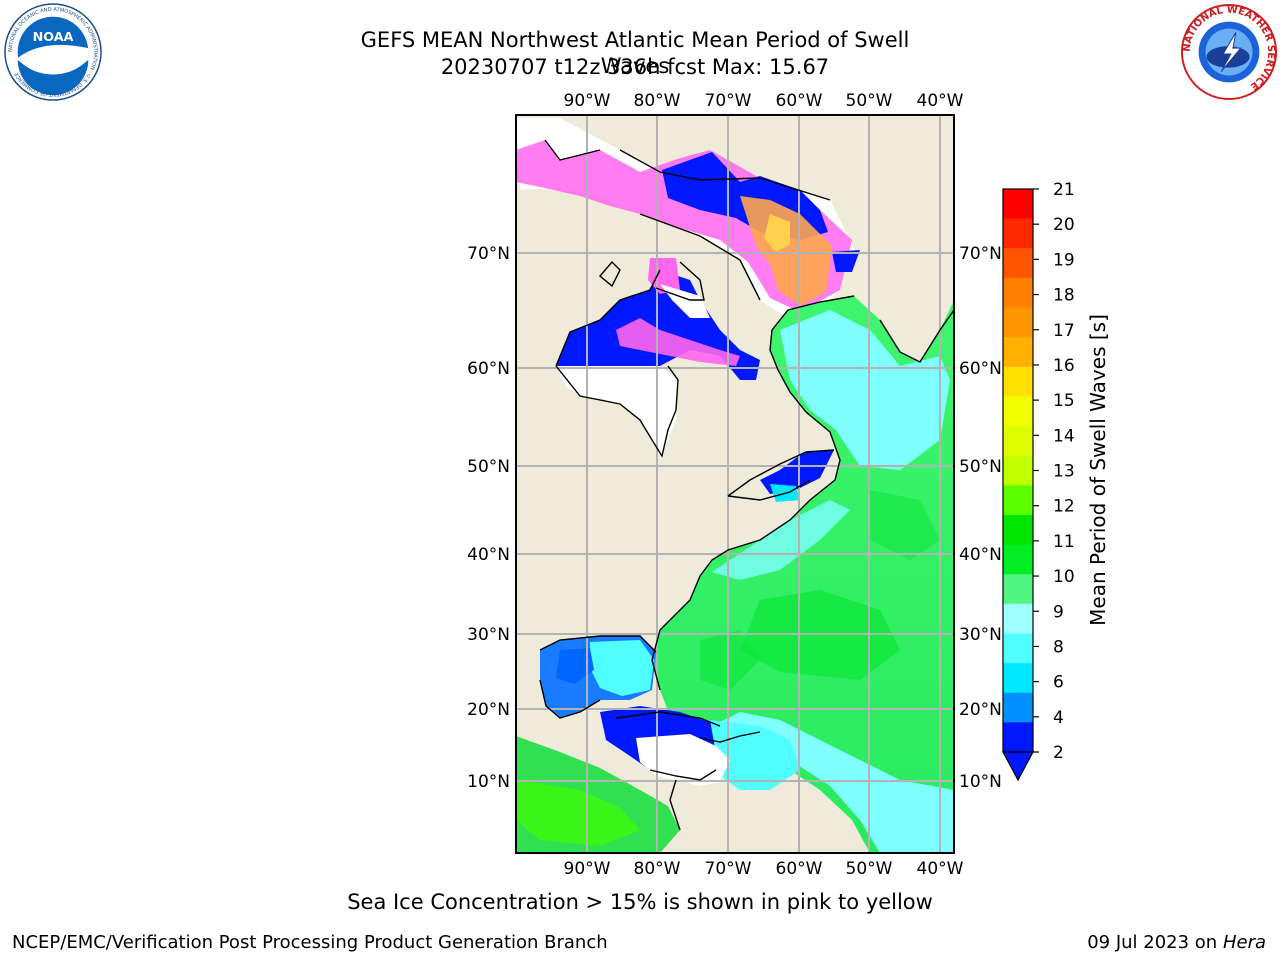 This screenshot has width=1280, height=960. I want to click on lat-label-left: 50°N, so click(488, 467).